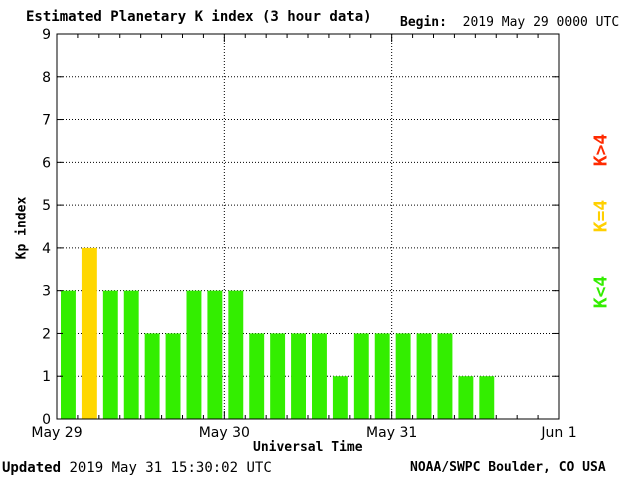 This screenshot has height=480, width=640. I want to click on x-tick-label: May 31, so click(391, 433).